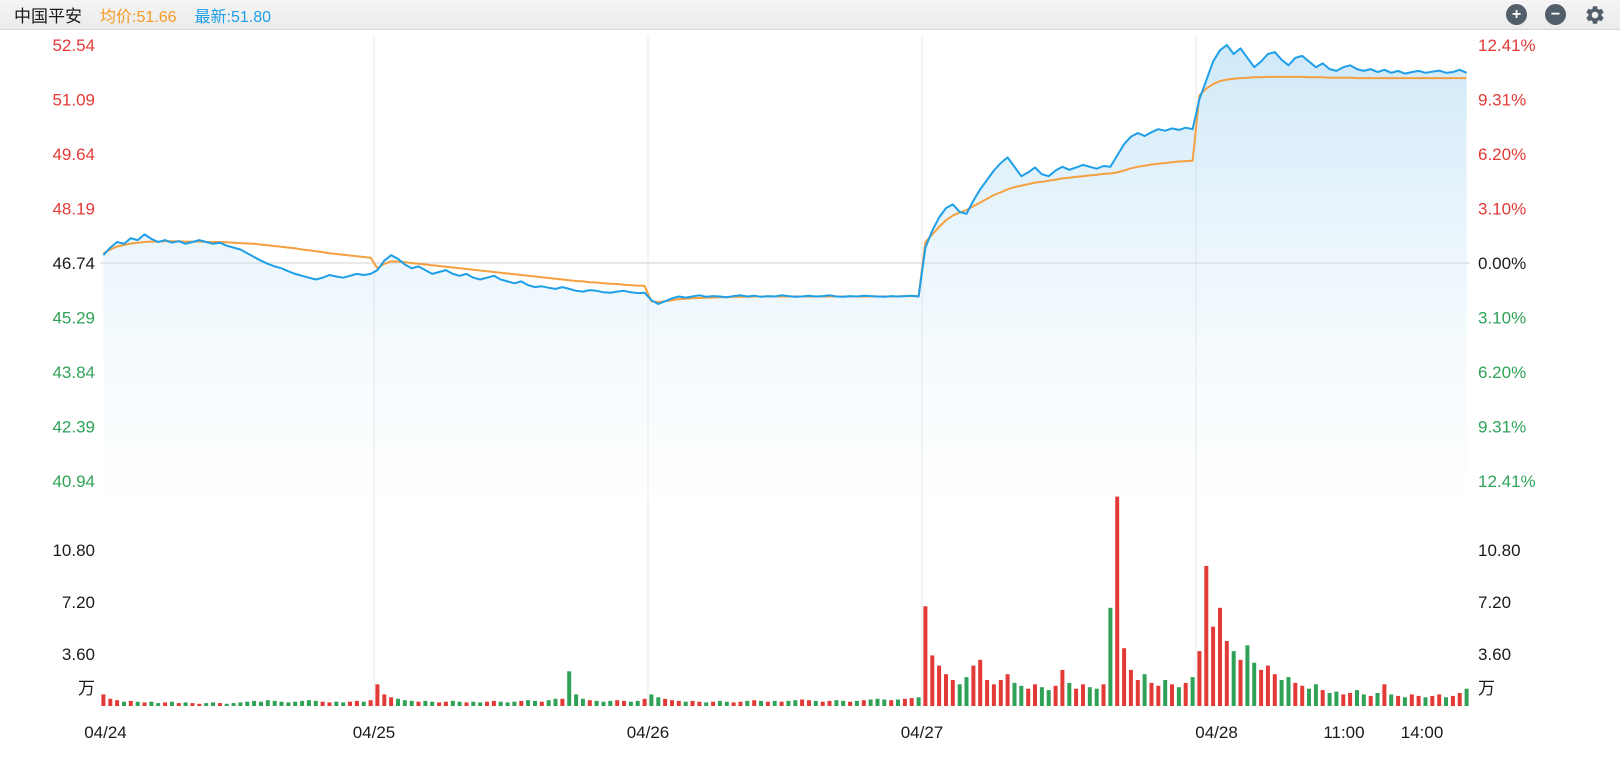 The height and width of the screenshot is (766, 1620). Describe the element at coordinates (1499, 550) in the screenshot. I see `volume-axis-label: 10.80` at that location.